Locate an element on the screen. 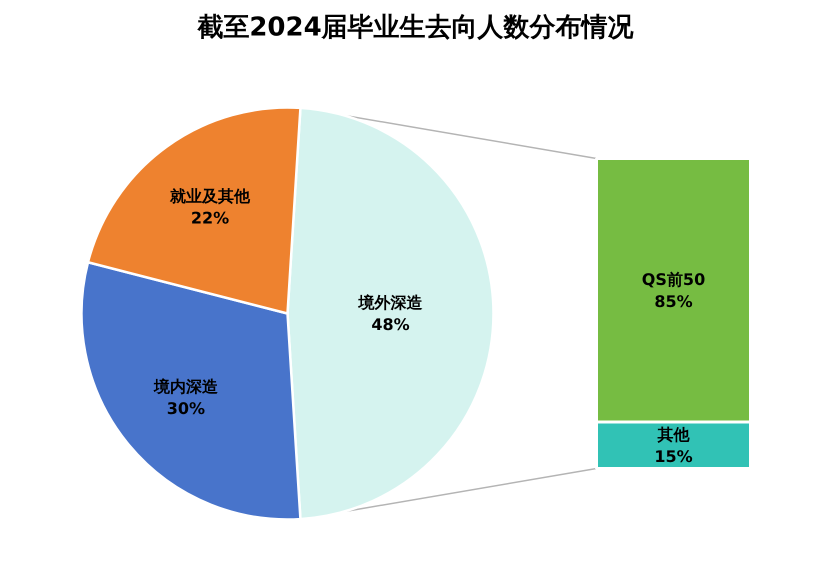 This screenshot has height=583, width=830. series-label: QS前50 is located at coordinates (674, 279).